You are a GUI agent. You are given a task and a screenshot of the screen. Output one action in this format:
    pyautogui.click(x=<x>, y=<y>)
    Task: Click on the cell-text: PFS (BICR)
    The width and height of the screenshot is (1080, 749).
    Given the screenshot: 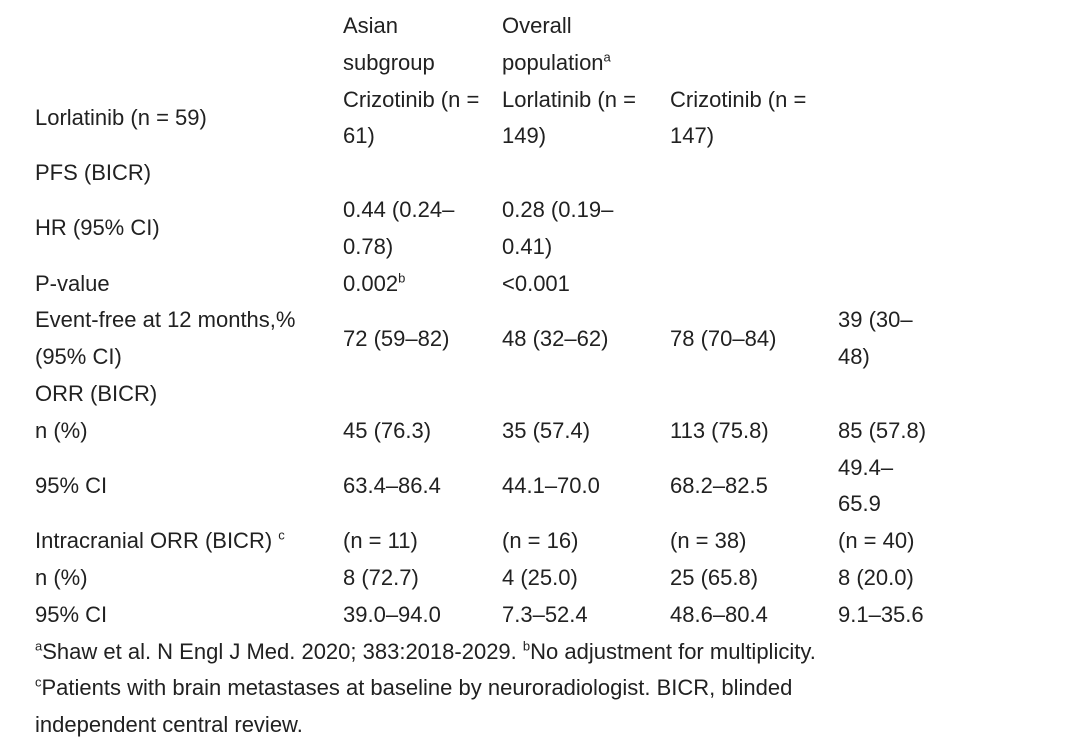 What is the action you would take?
    pyautogui.click(x=93, y=173)
    